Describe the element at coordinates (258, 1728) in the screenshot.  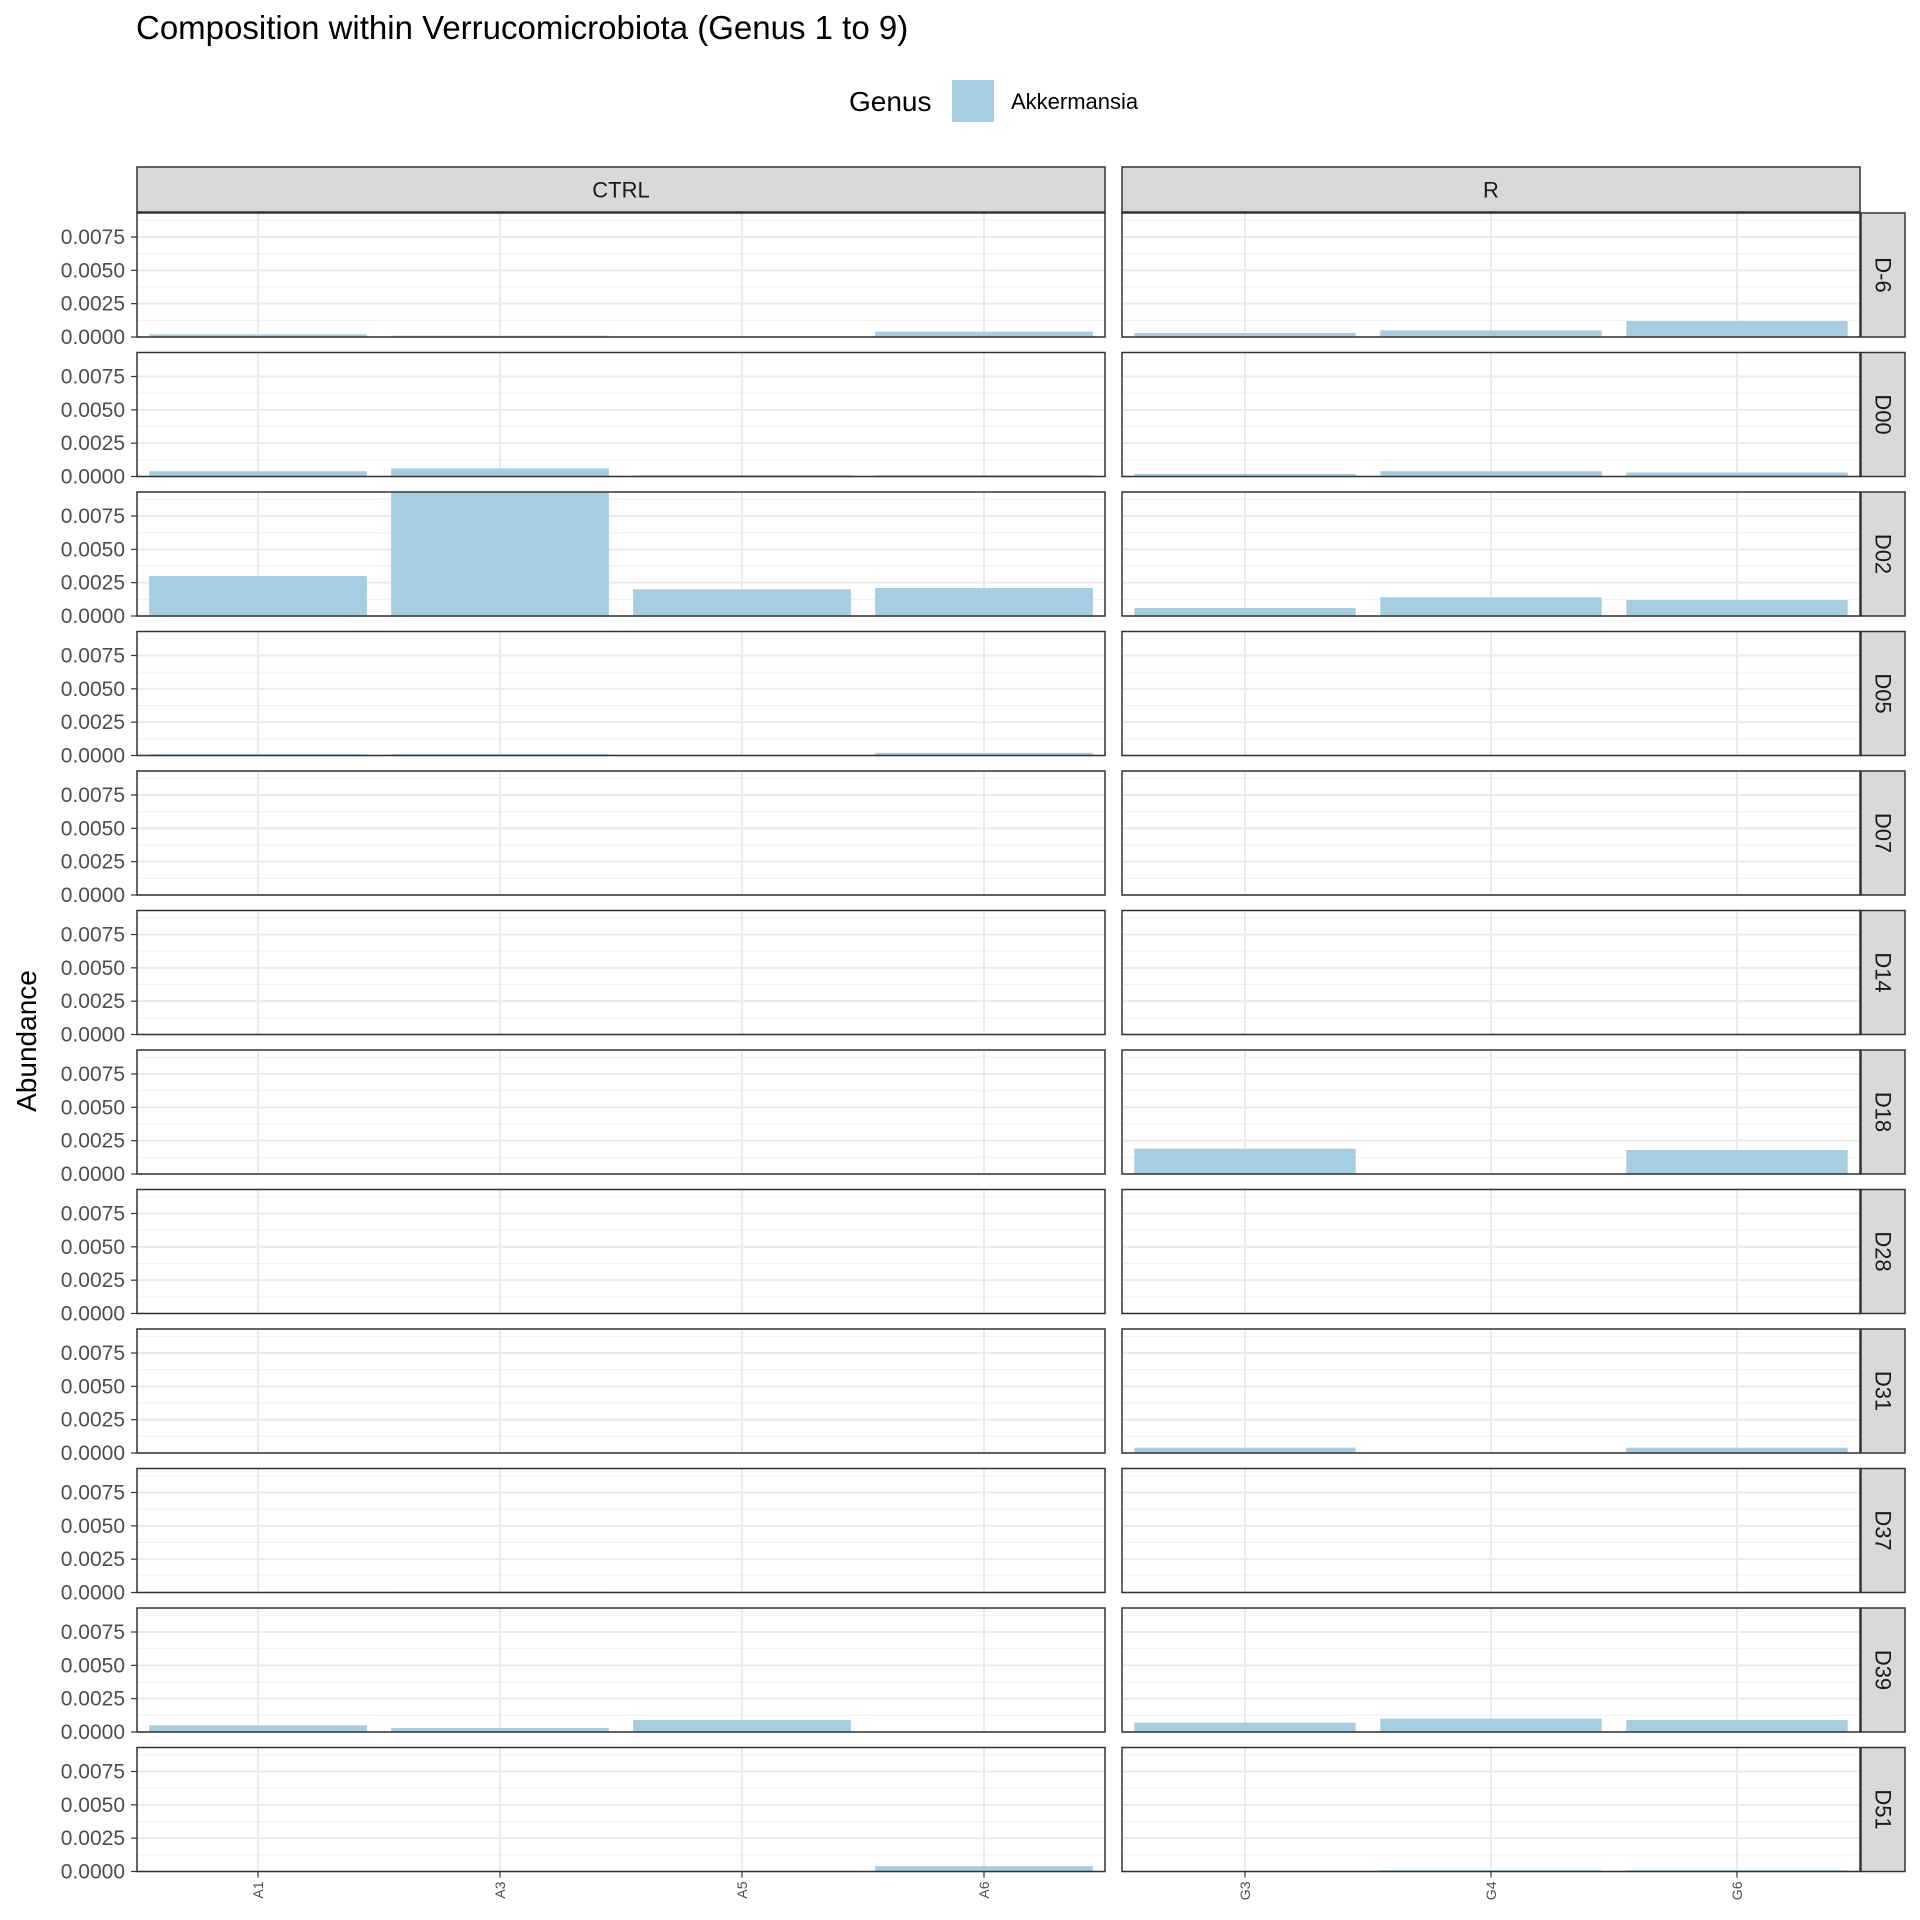
I see `bar-ctrl-a1-d39` at that location.